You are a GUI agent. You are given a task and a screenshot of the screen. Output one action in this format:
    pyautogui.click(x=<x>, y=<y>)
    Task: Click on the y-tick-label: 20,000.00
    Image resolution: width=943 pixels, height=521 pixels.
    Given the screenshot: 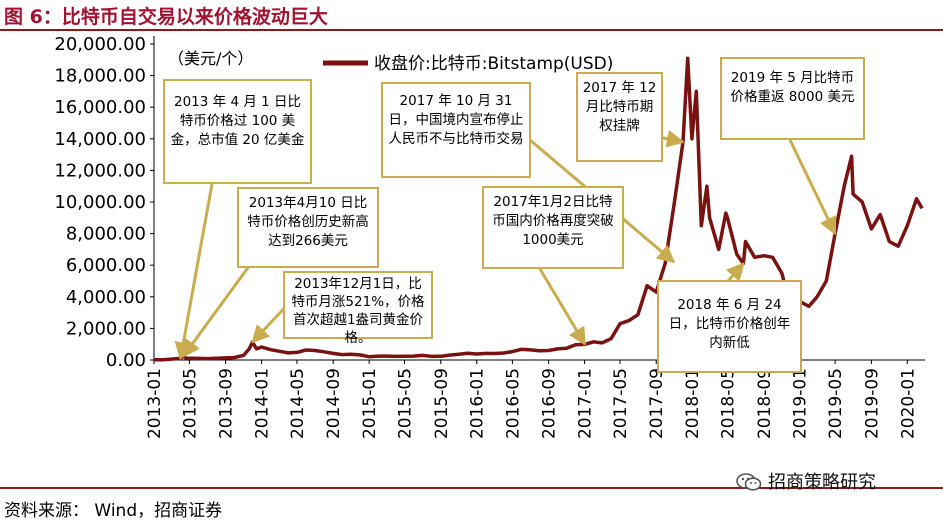 What is the action you would take?
    pyautogui.click(x=100, y=44)
    